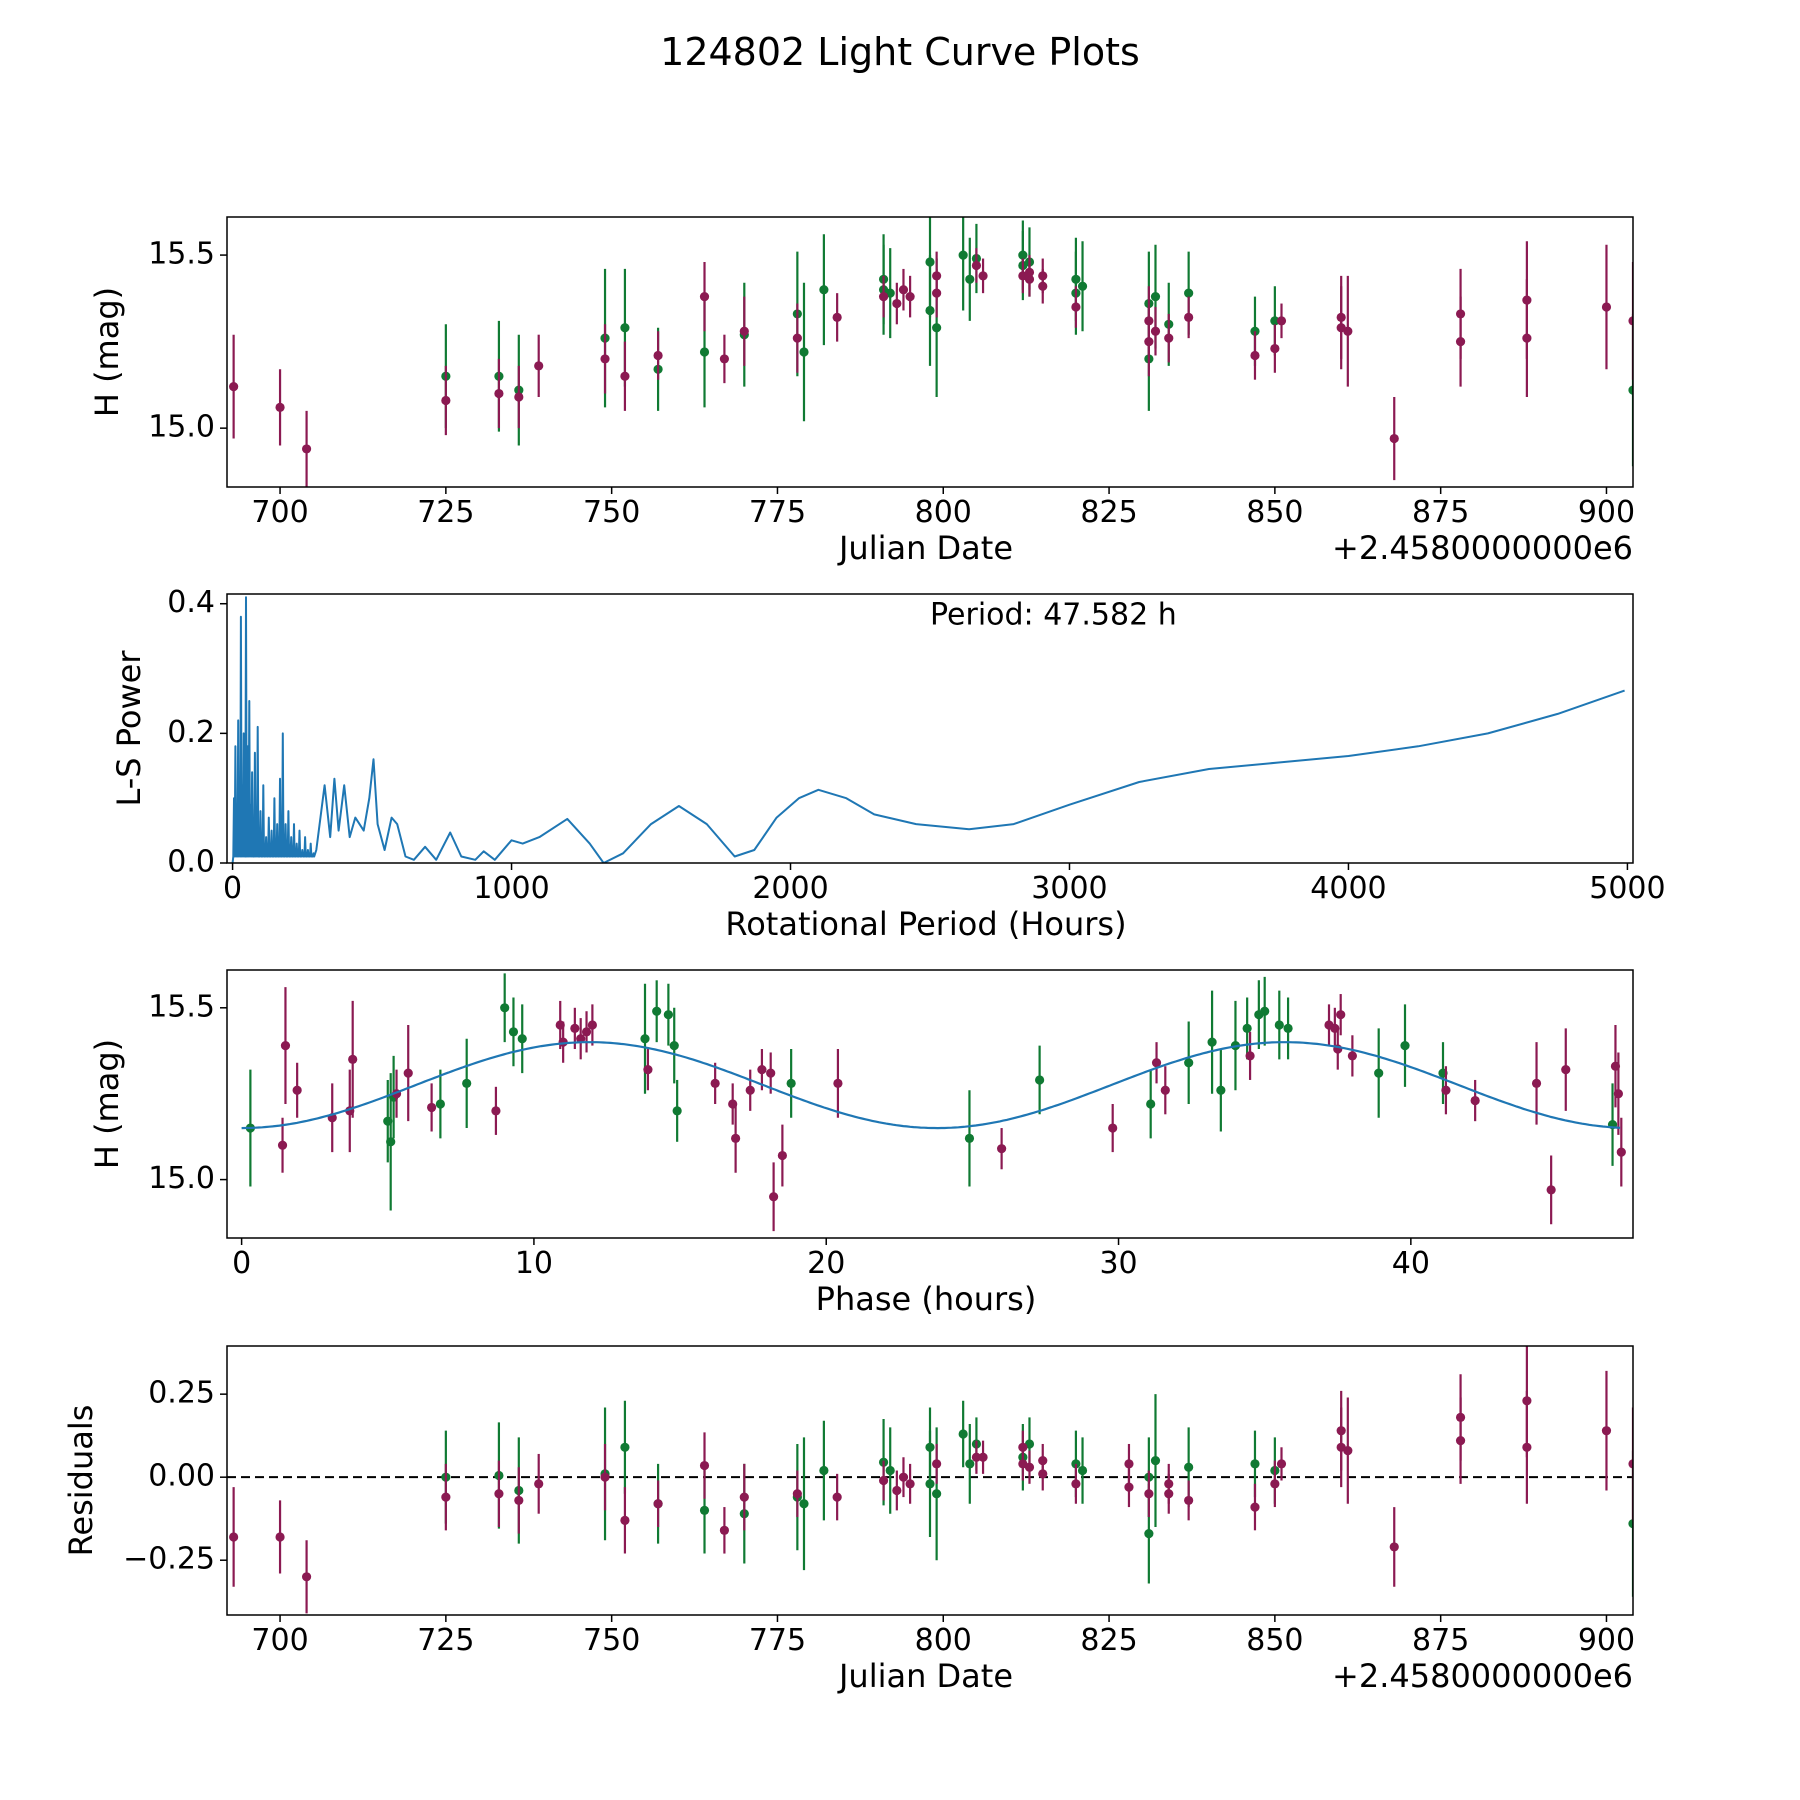 The width and height of the screenshot is (1800, 1800). I want to click on x-tick-label: 700, so click(279, 512).